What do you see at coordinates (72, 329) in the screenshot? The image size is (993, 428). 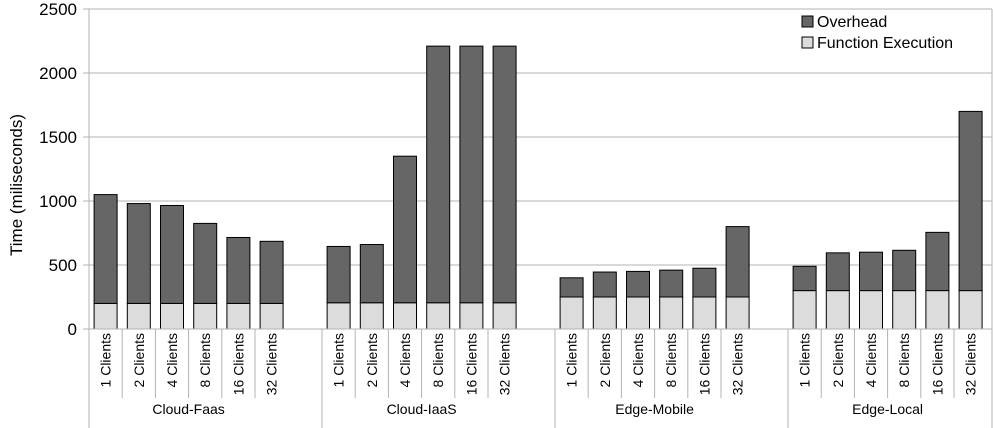 I see `y-tick-label: 0` at bounding box center [72, 329].